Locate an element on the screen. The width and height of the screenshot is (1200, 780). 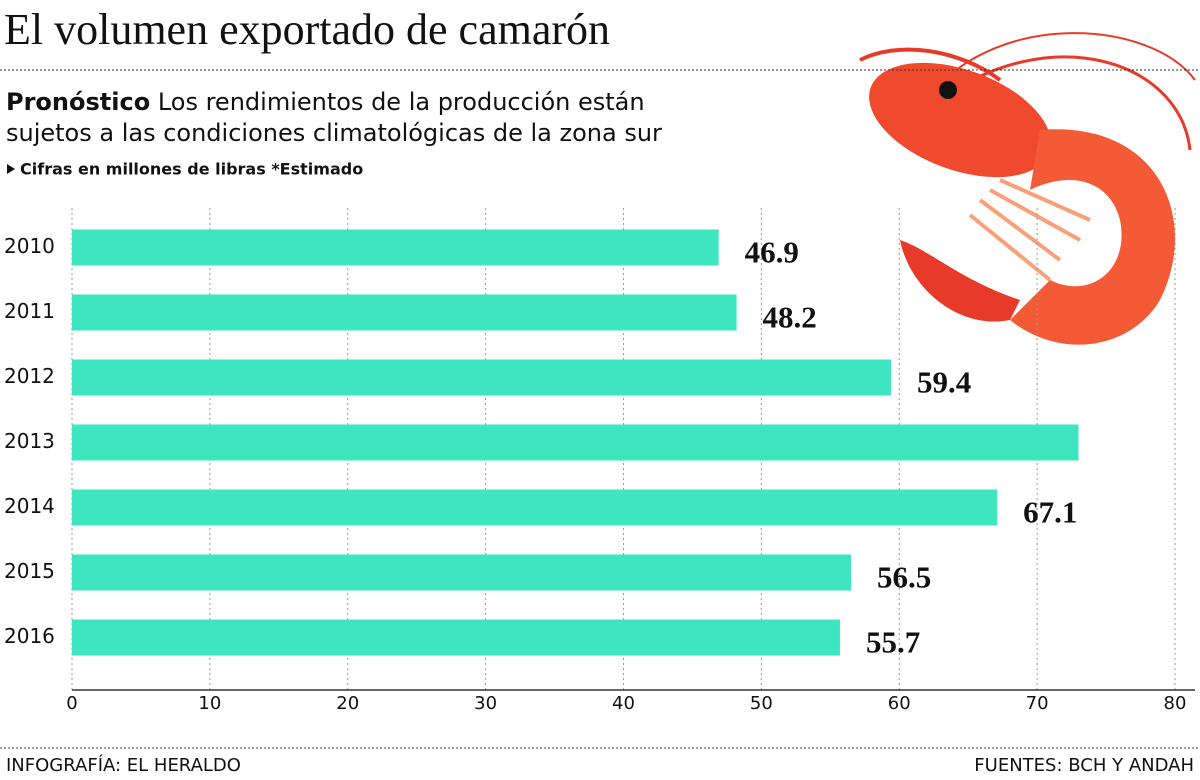
x-tick-label: 70 is located at coordinates (1037, 703).